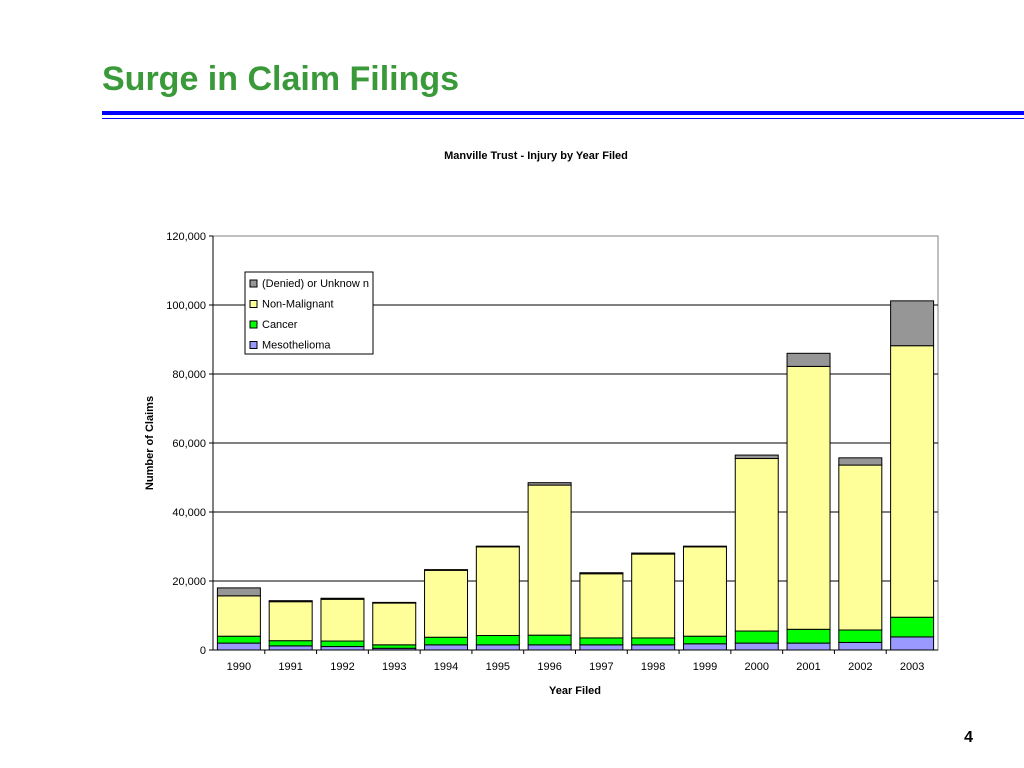  I want to click on y-axis-label: Number of Claims, so click(150, 443).